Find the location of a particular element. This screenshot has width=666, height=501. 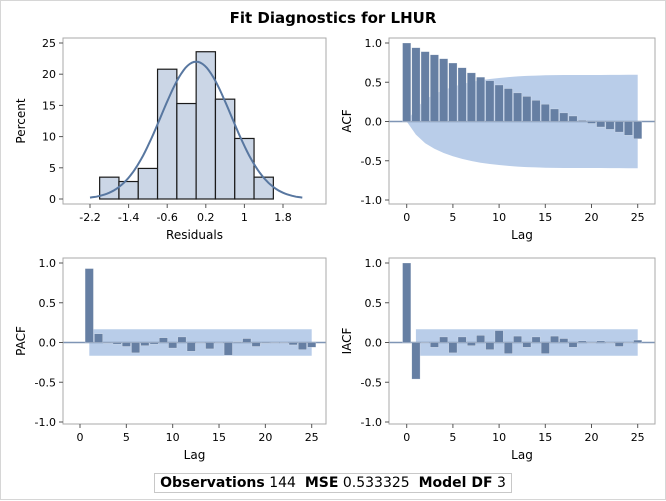

obs-value: 144 is located at coordinates (282, 483).